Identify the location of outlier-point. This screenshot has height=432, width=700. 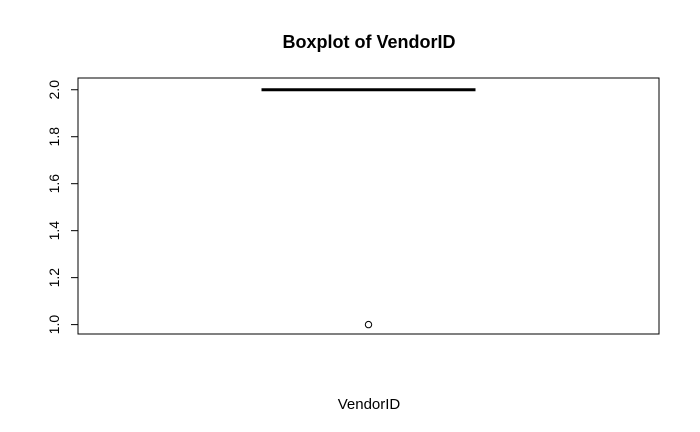
(368, 324).